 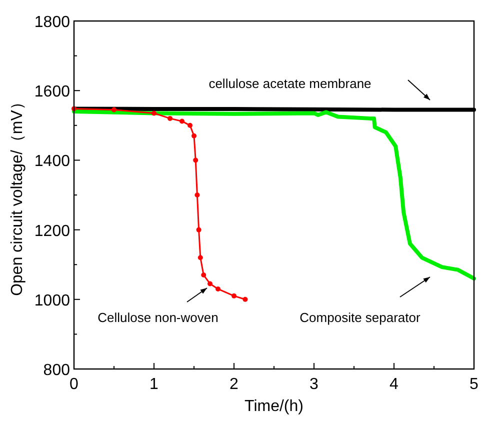 What do you see at coordinates (154, 384) in the screenshot?
I see `x-tick-label: 1` at bounding box center [154, 384].